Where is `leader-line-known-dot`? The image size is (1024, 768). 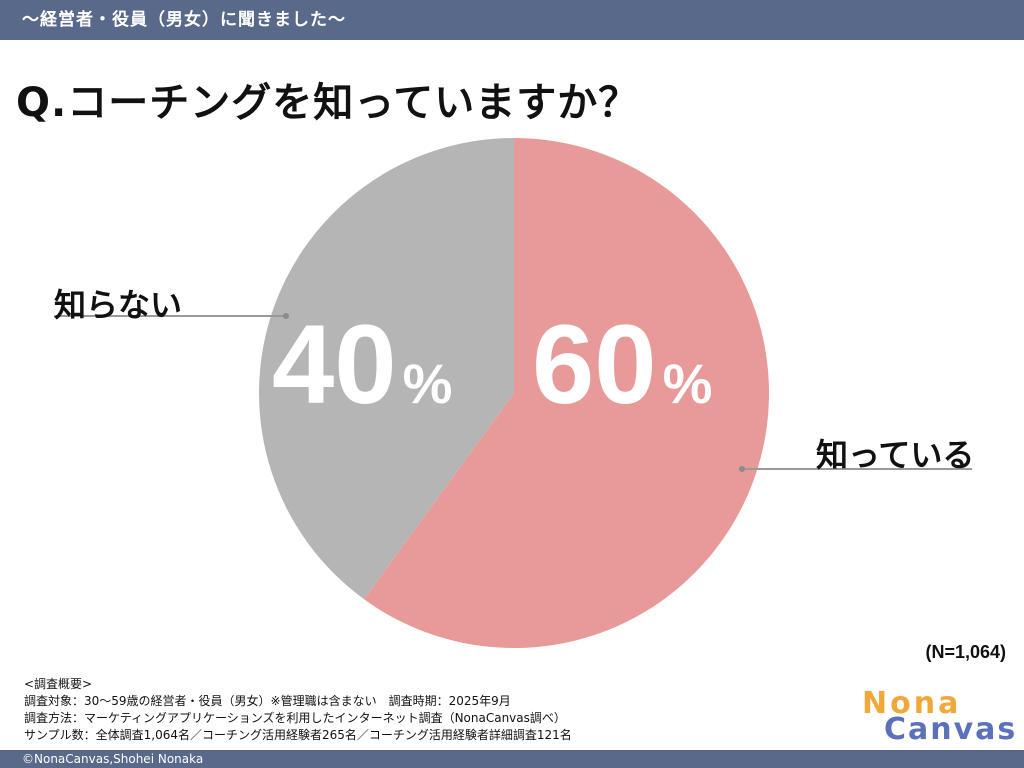 leader-line-known-dot is located at coordinates (742, 469).